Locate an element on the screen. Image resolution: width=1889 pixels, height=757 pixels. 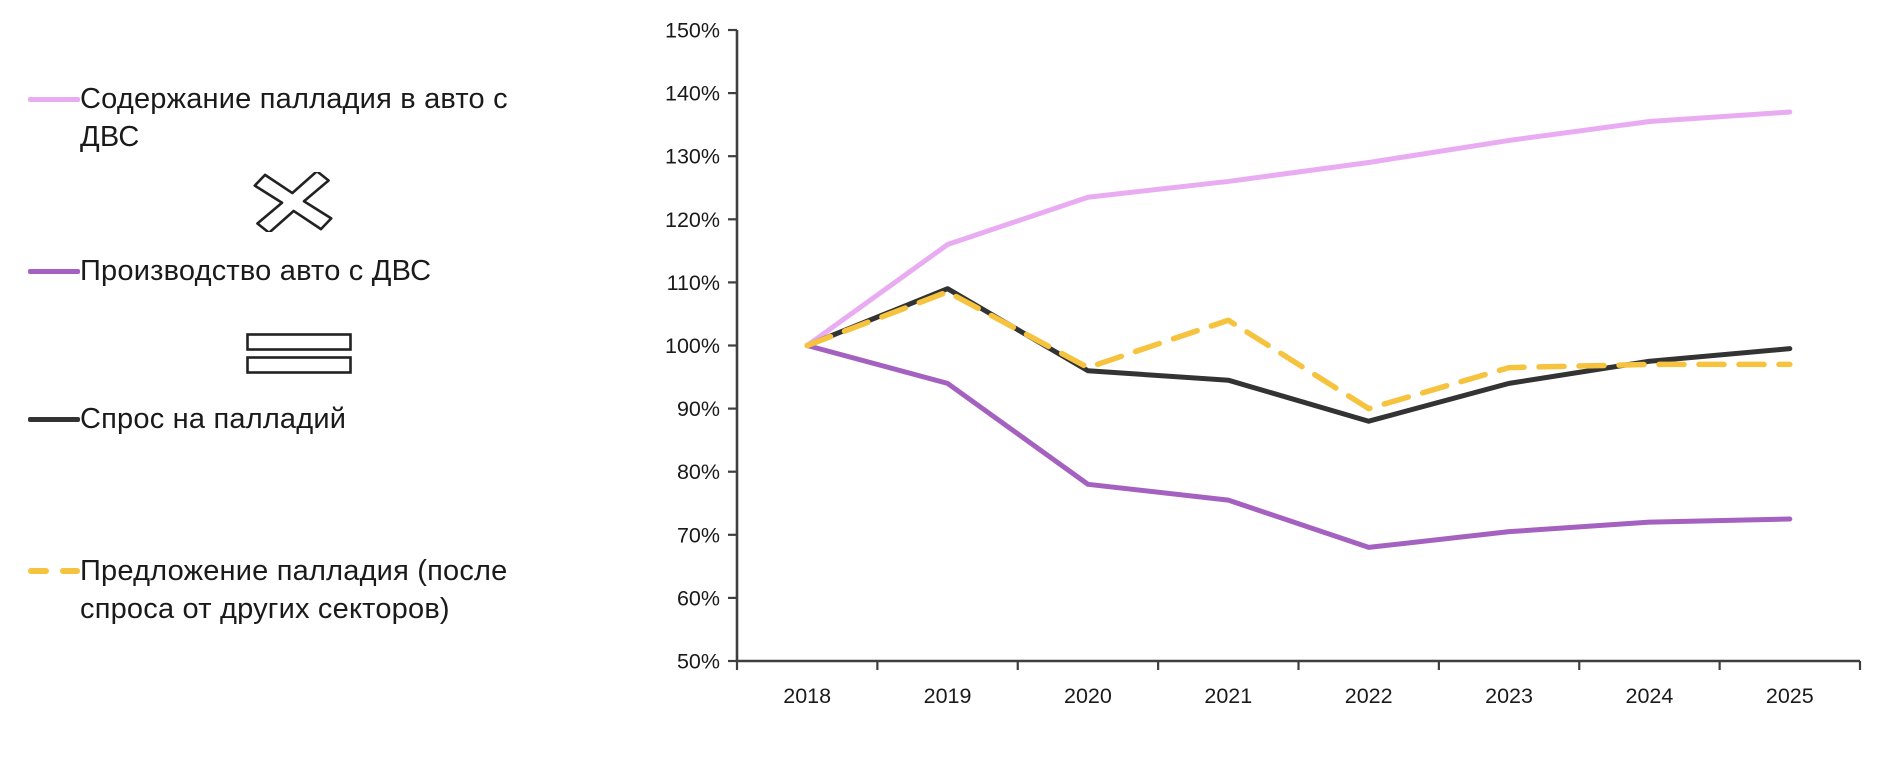
x-tick-label: 2018 is located at coordinates (807, 696).